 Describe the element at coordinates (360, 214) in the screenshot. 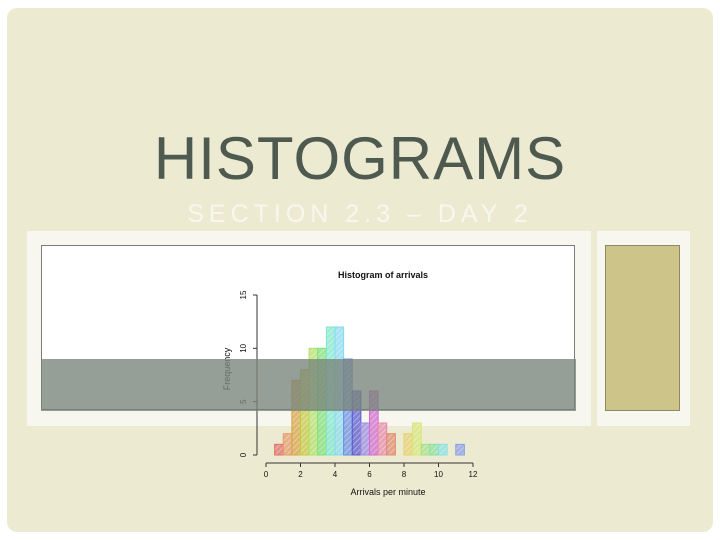

I see `slide-subtitle: SECTION 2.3 – DAY 2` at that location.